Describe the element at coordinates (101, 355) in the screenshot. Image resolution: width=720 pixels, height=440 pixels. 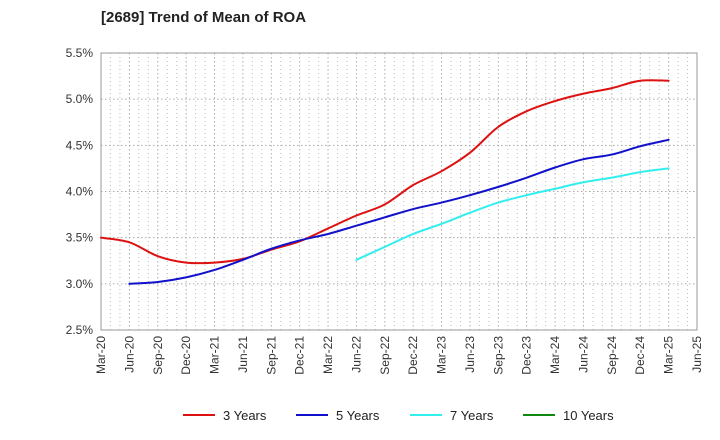
I see `x-tick-label: Mar-20` at that location.